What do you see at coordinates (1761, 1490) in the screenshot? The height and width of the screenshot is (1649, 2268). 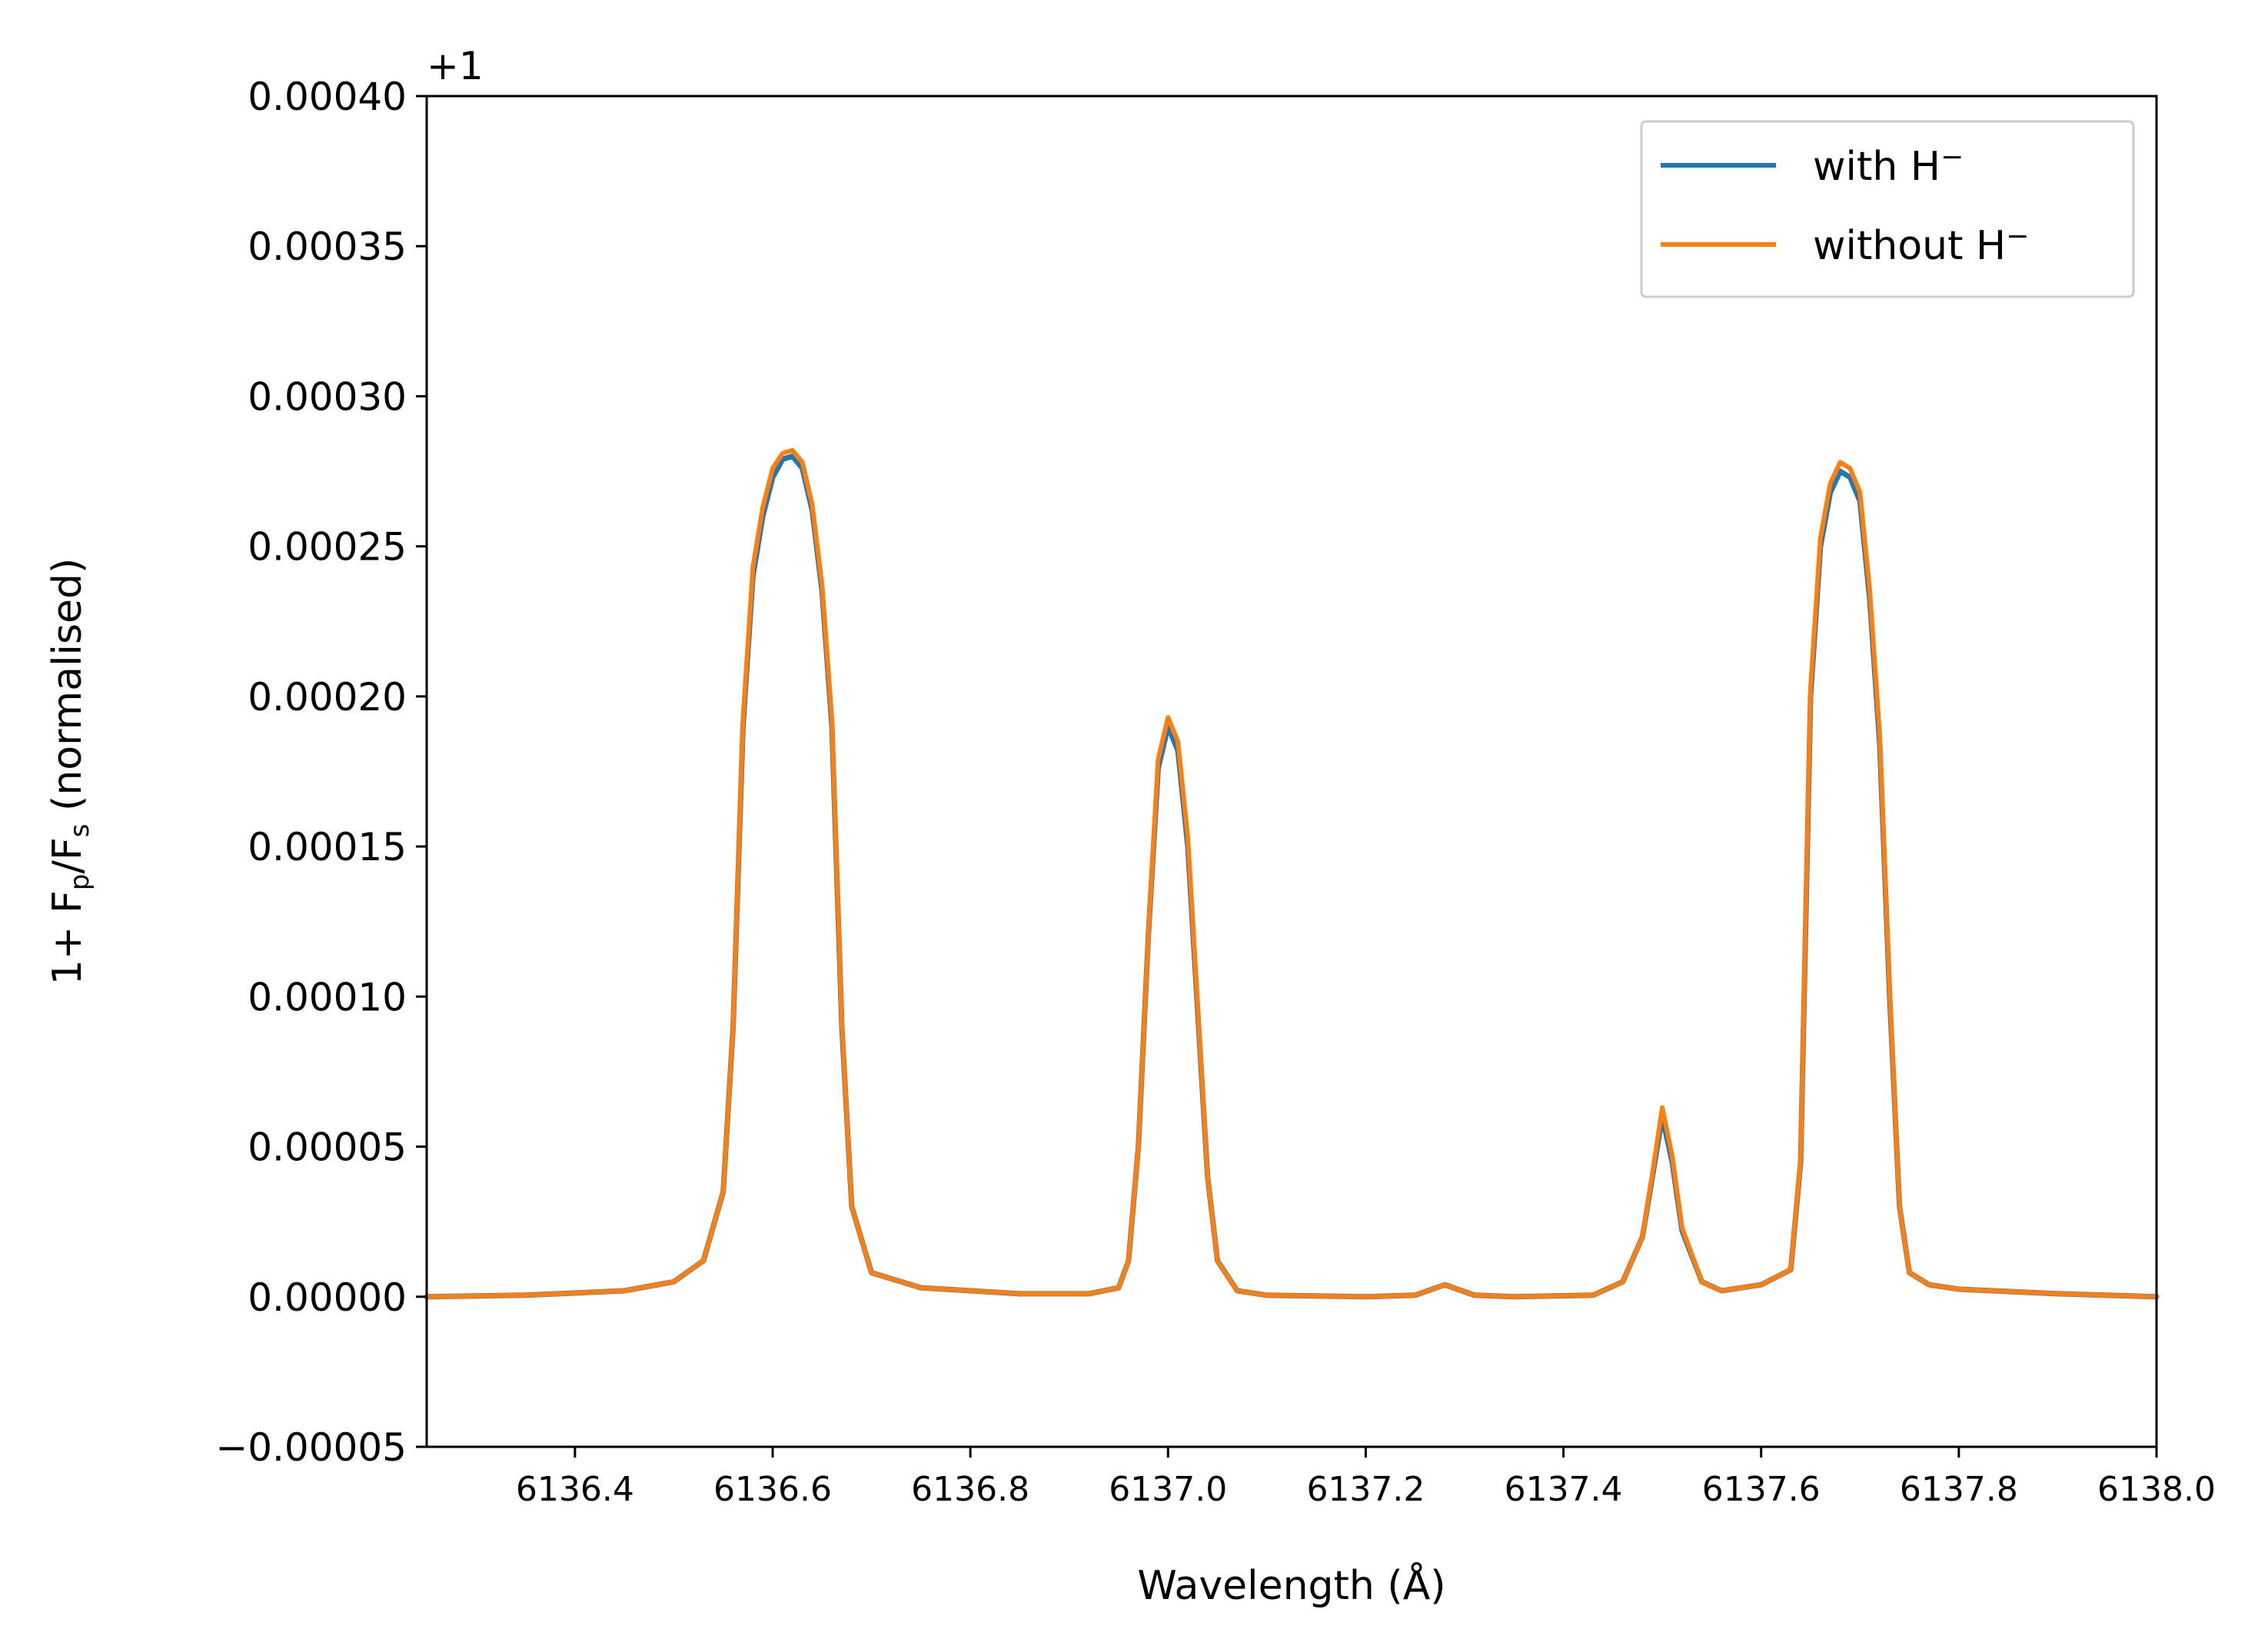 I see `x-tick-label: 6137.6` at bounding box center [1761, 1490].